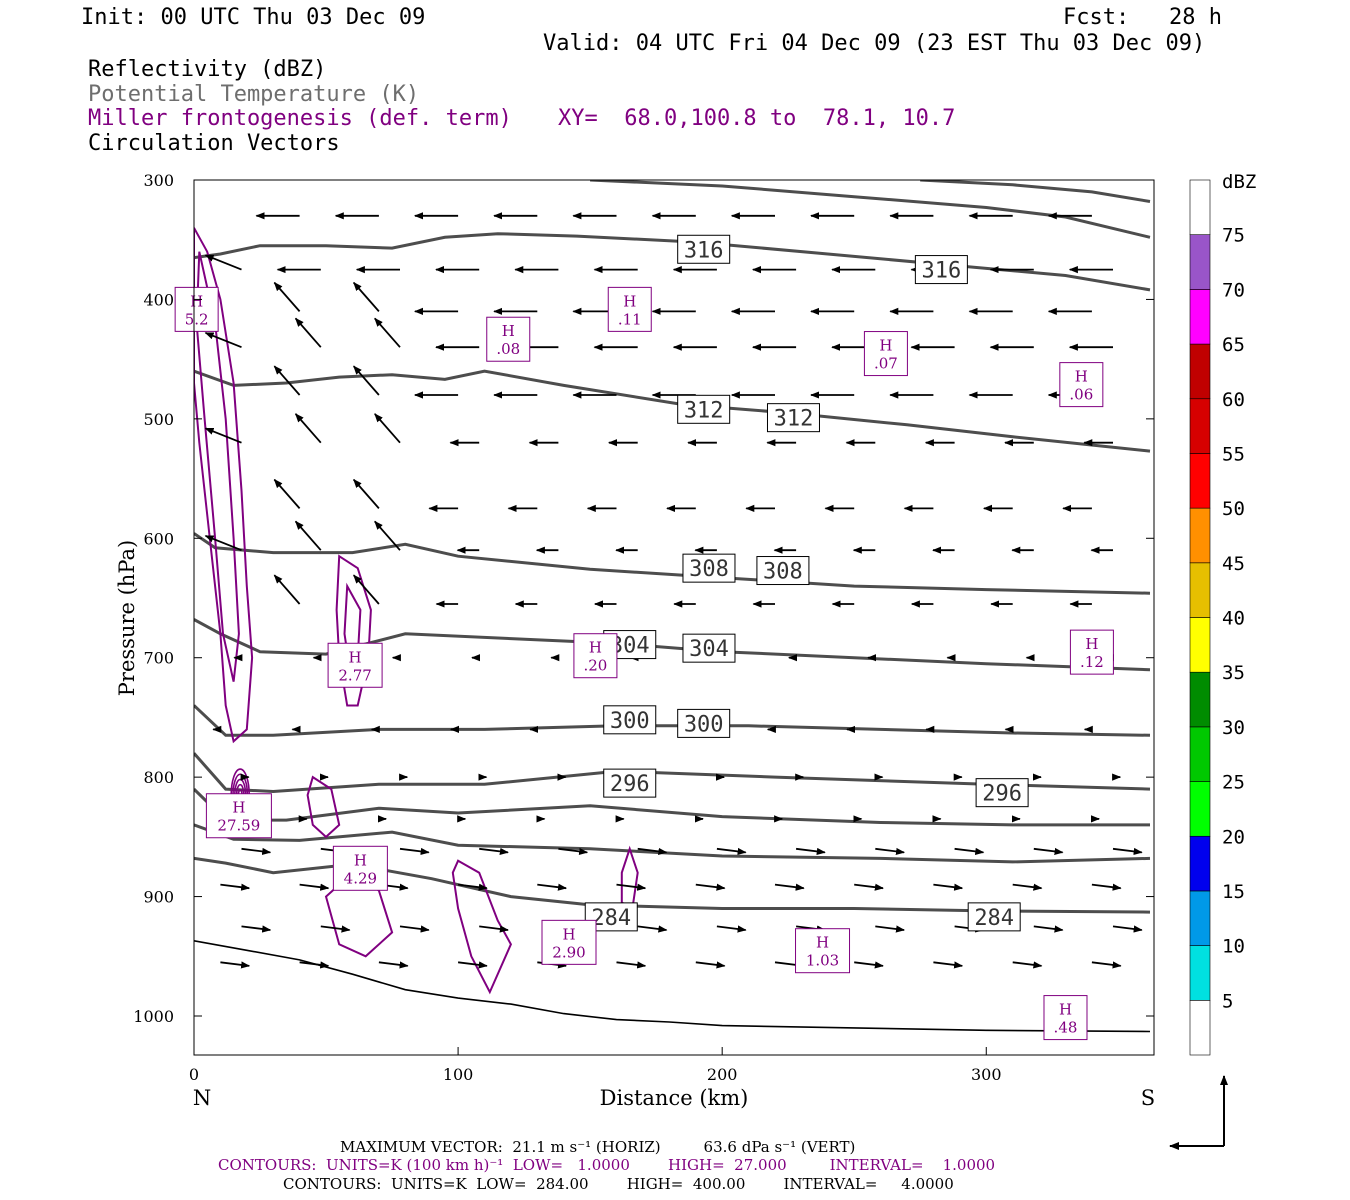  I want to click on frontogenesis-max: H1.03, so click(823, 951).